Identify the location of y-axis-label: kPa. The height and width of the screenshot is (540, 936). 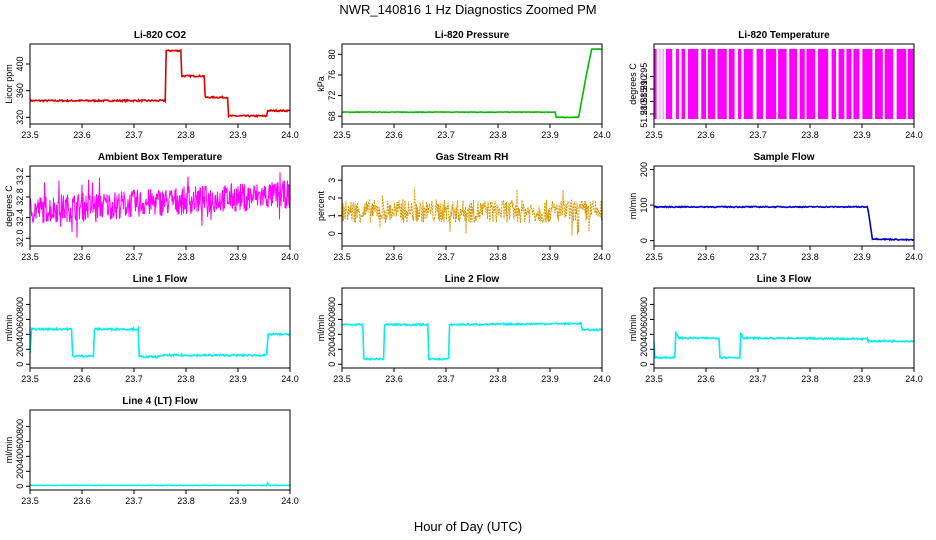
(321, 84).